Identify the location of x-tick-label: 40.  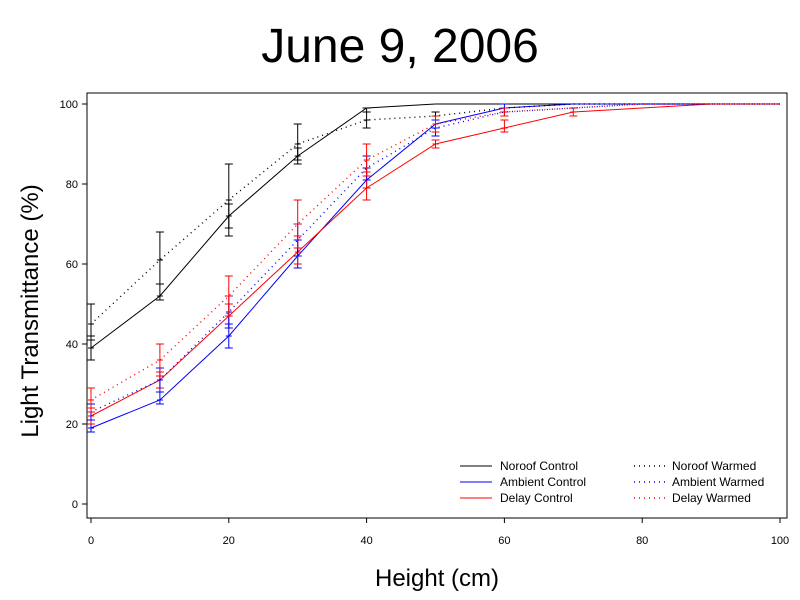
(366, 541).